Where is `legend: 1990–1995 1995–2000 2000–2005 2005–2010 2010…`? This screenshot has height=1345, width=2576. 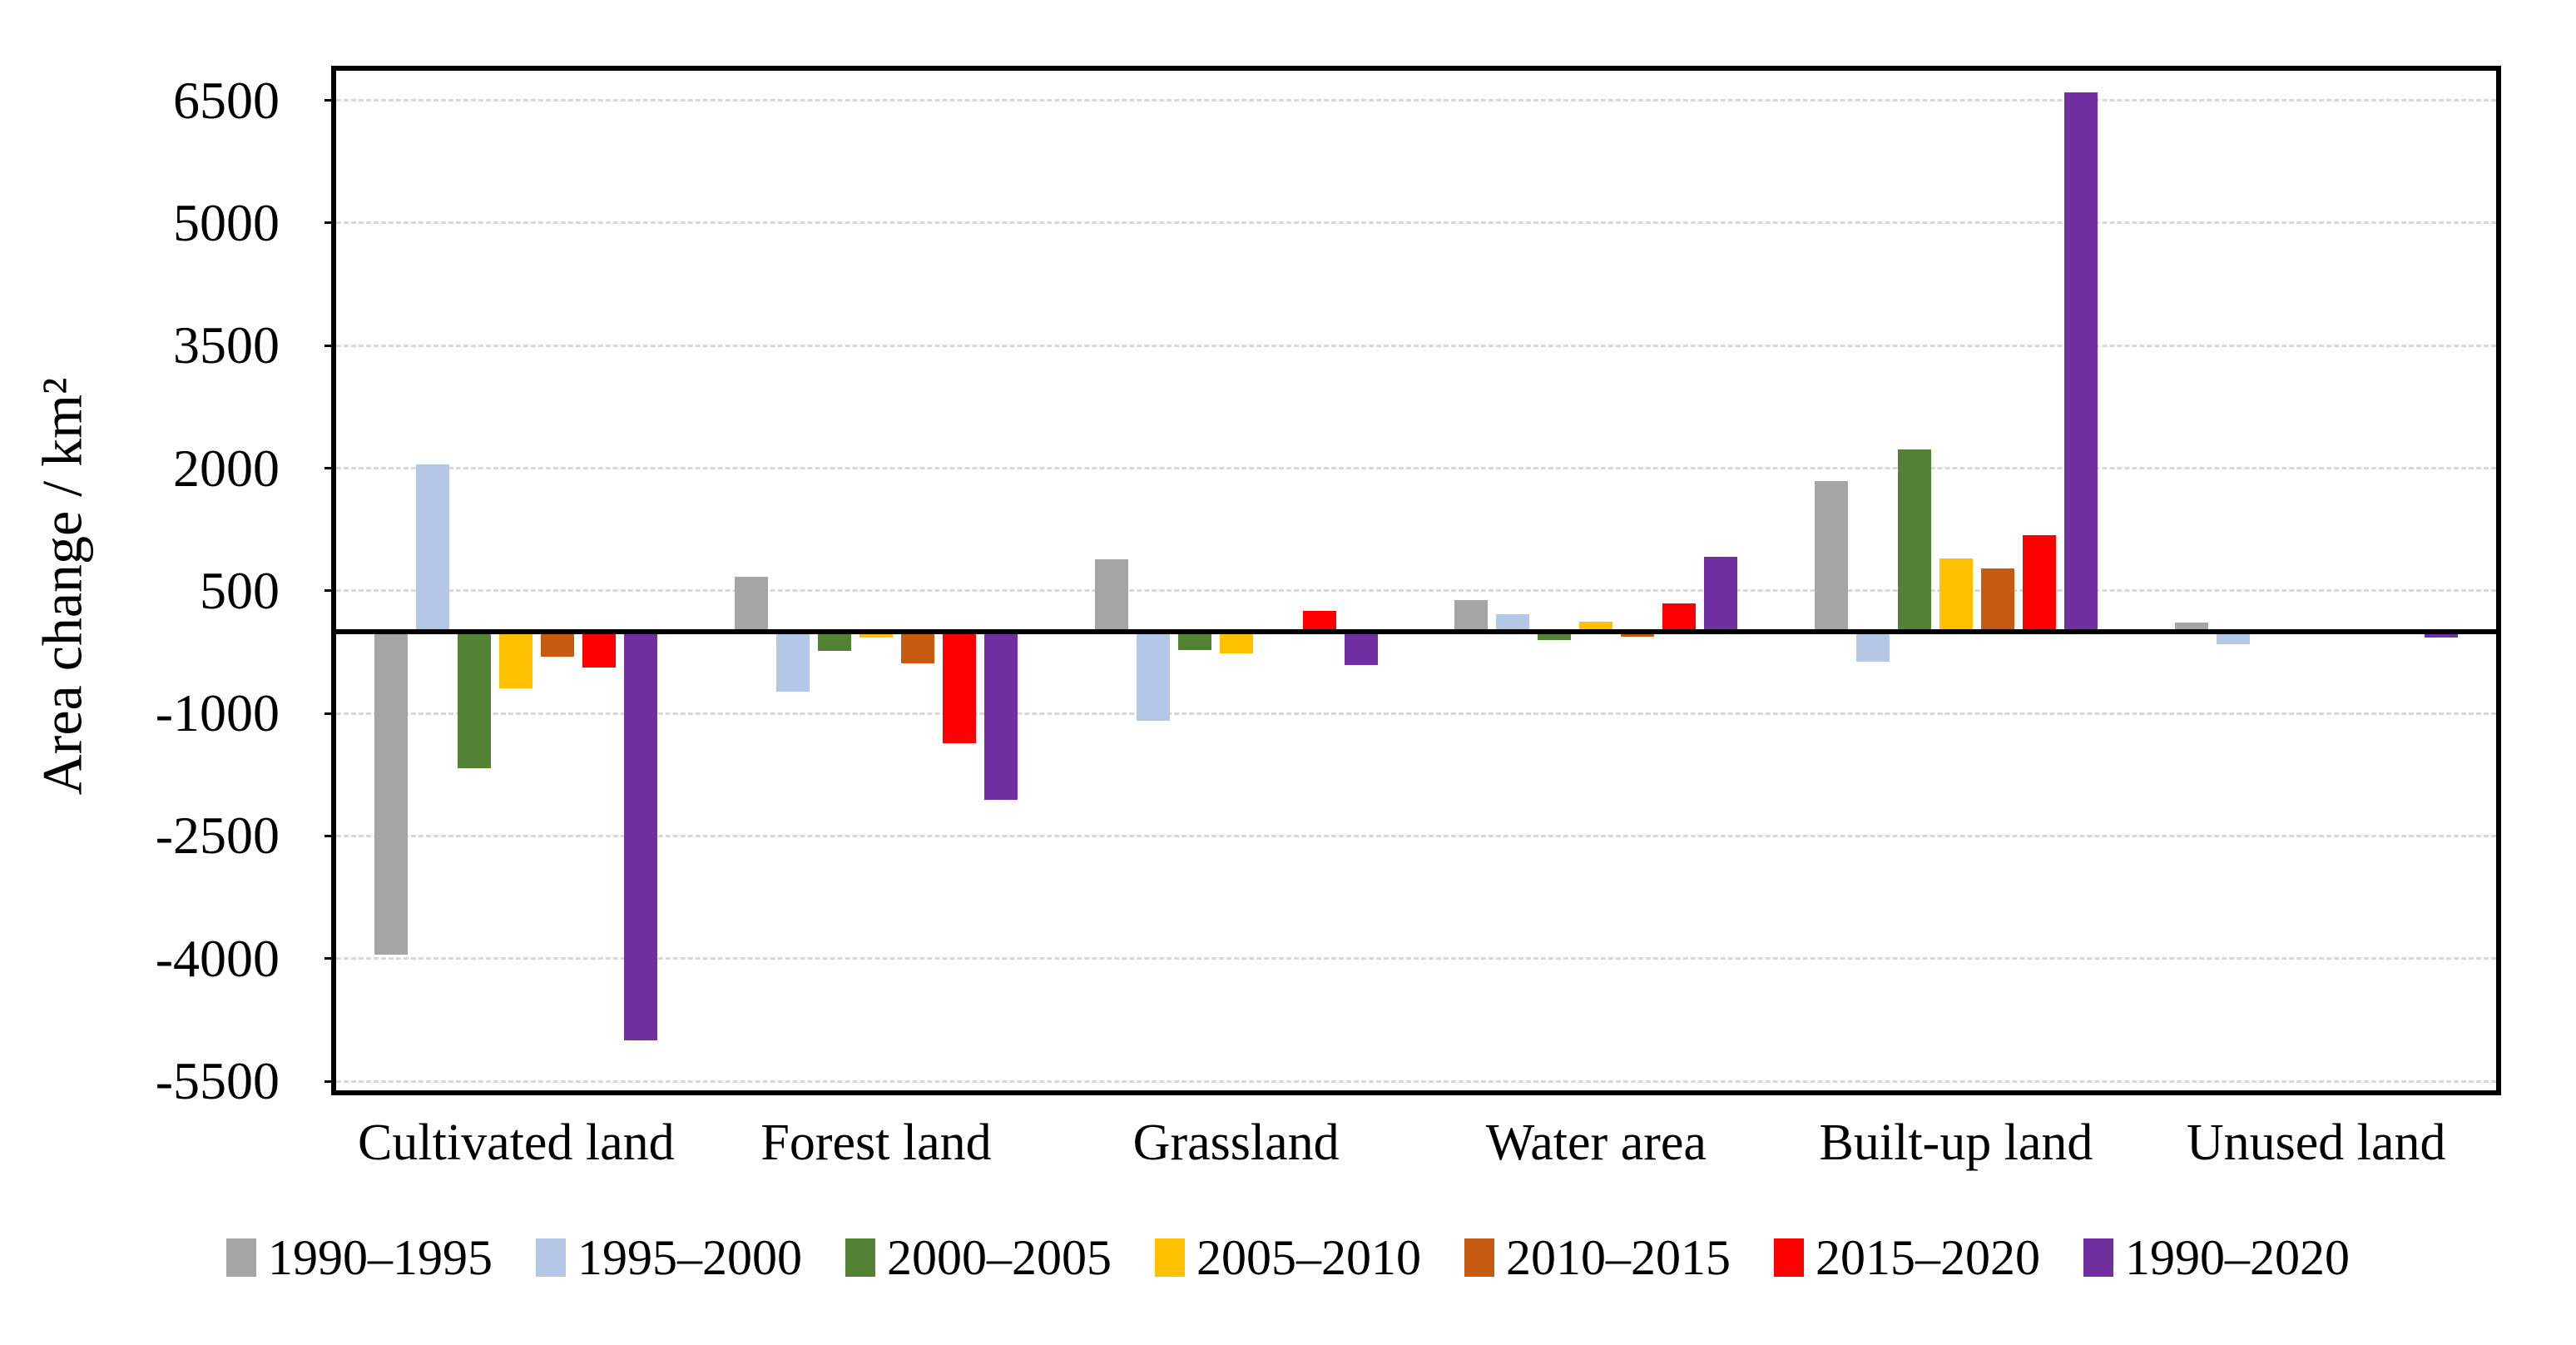 legend: 1990–1995 1995–2000 2000–2005 2005–2010 2010… is located at coordinates (1288, 1257).